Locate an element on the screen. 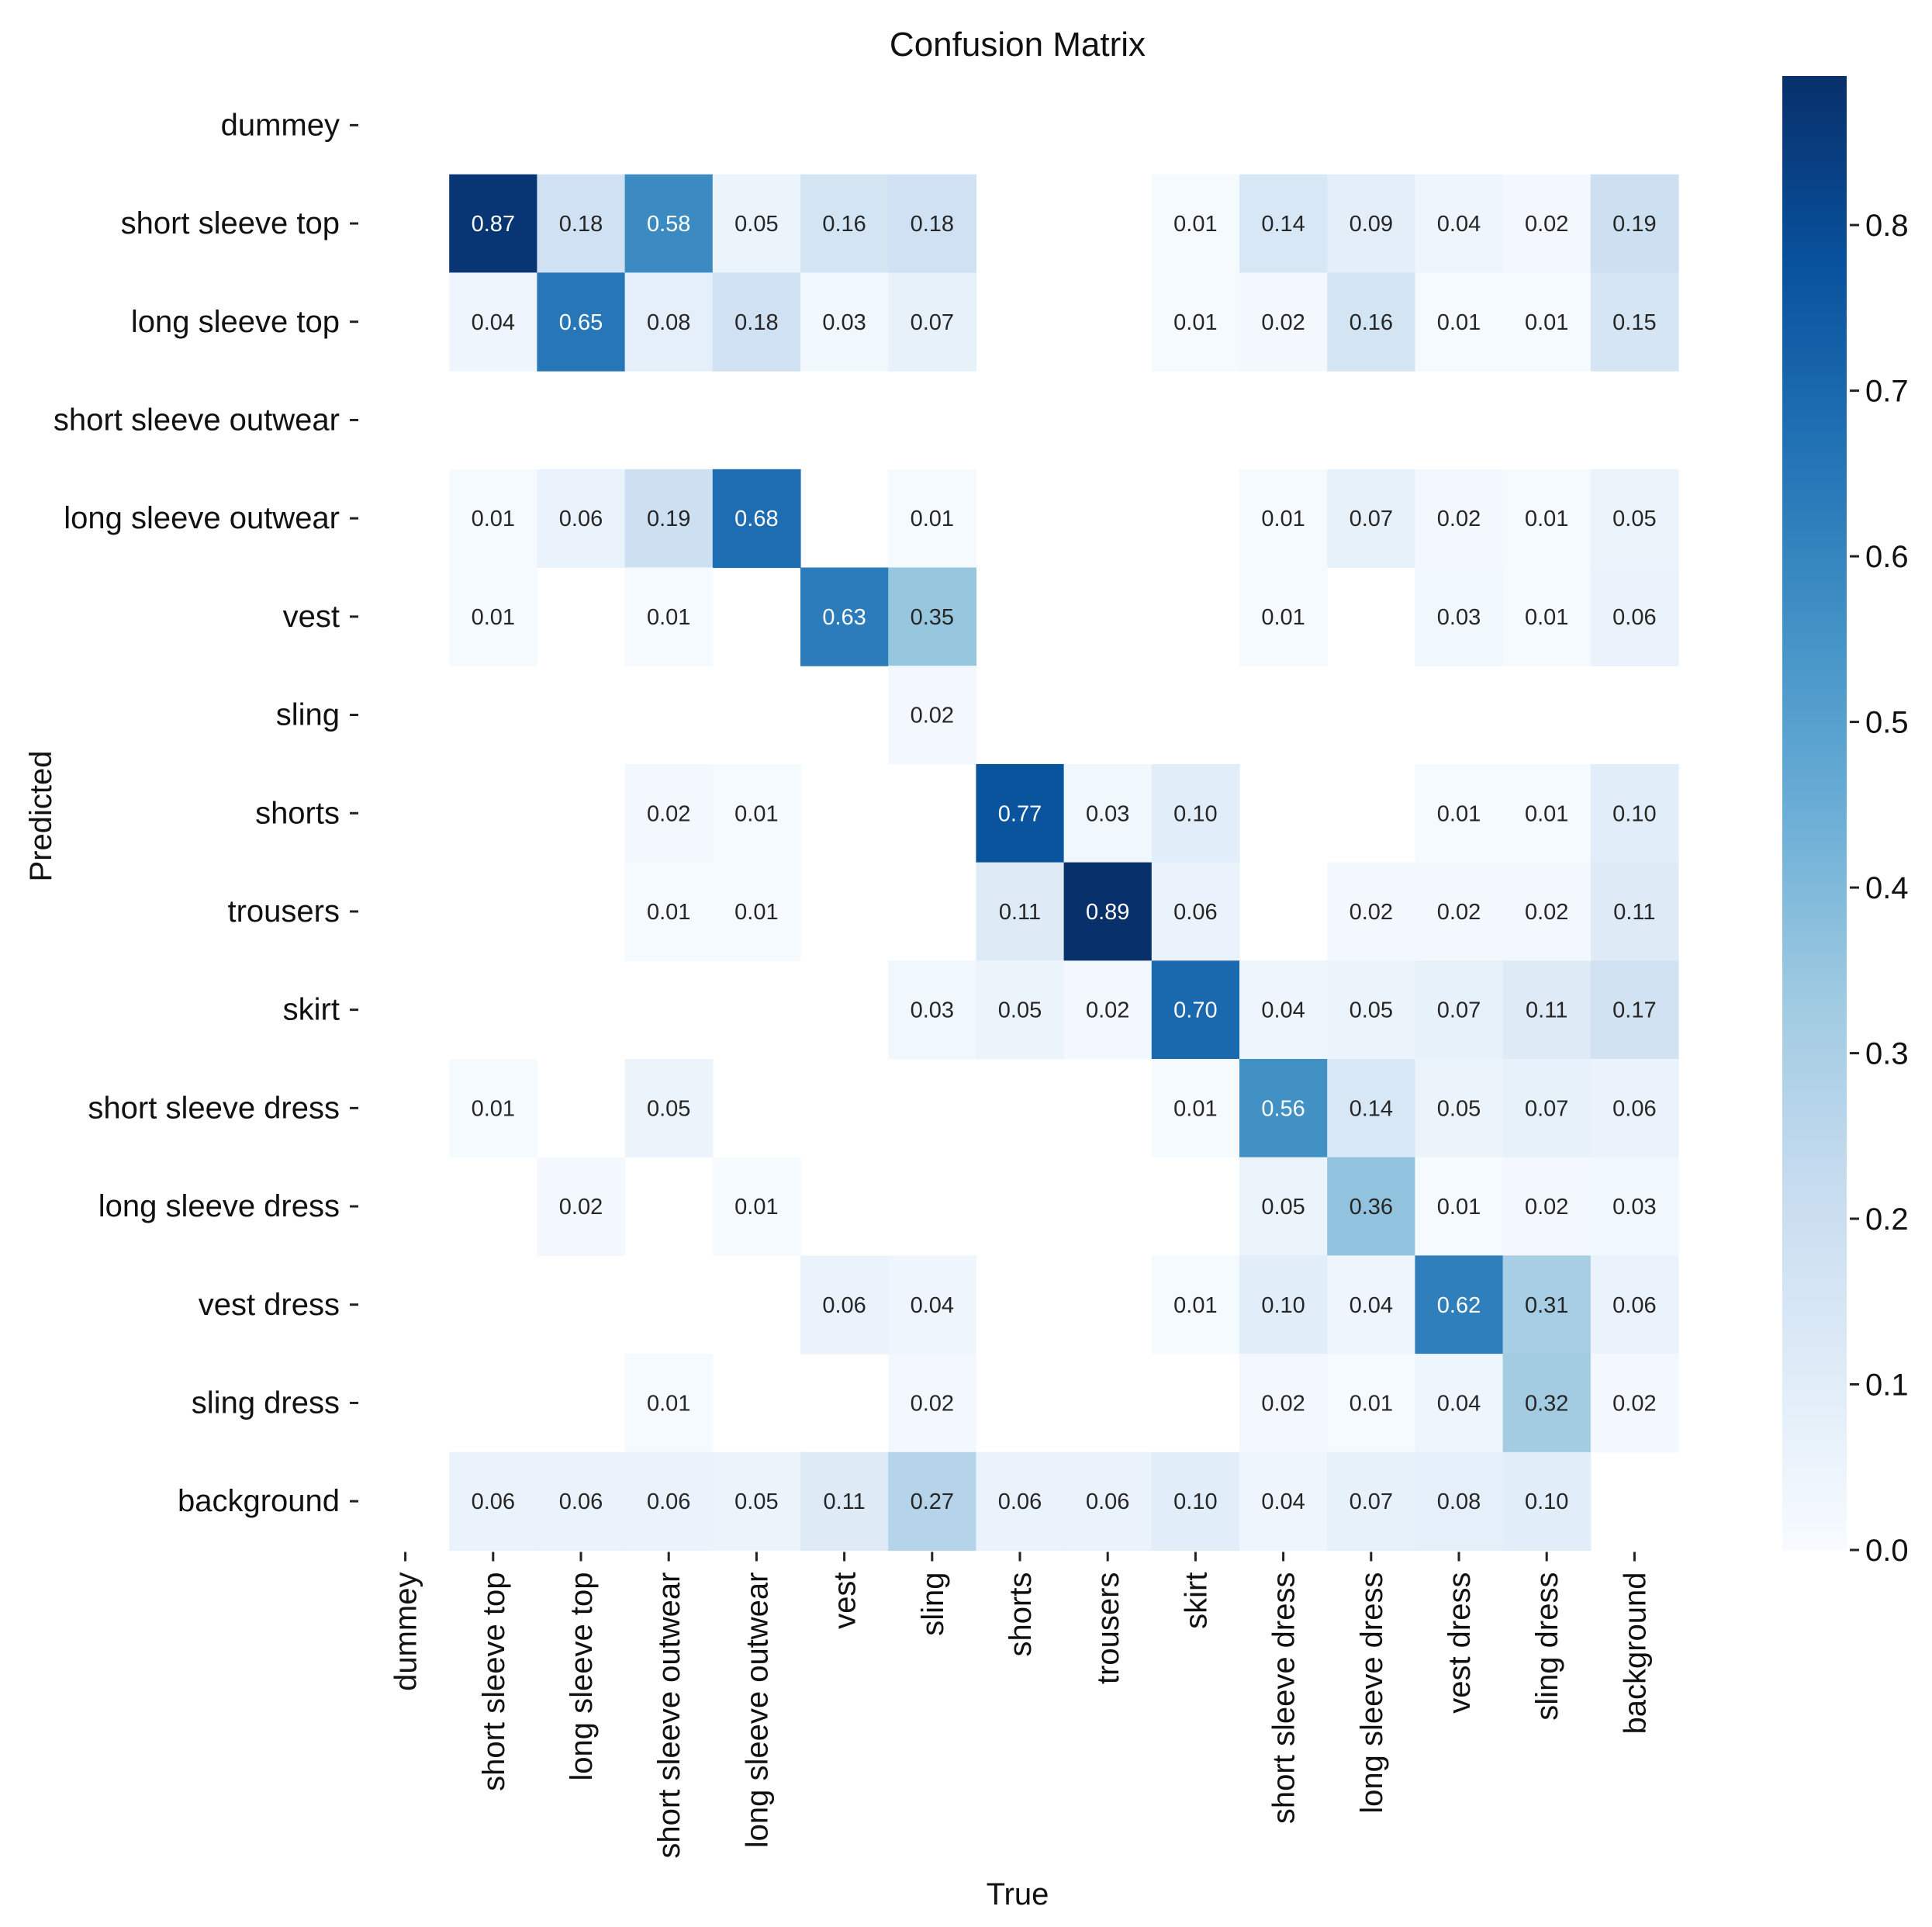 The height and width of the screenshot is (1927, 1932). cell-value-label: 0.07 is located at coordinates (932, 322).